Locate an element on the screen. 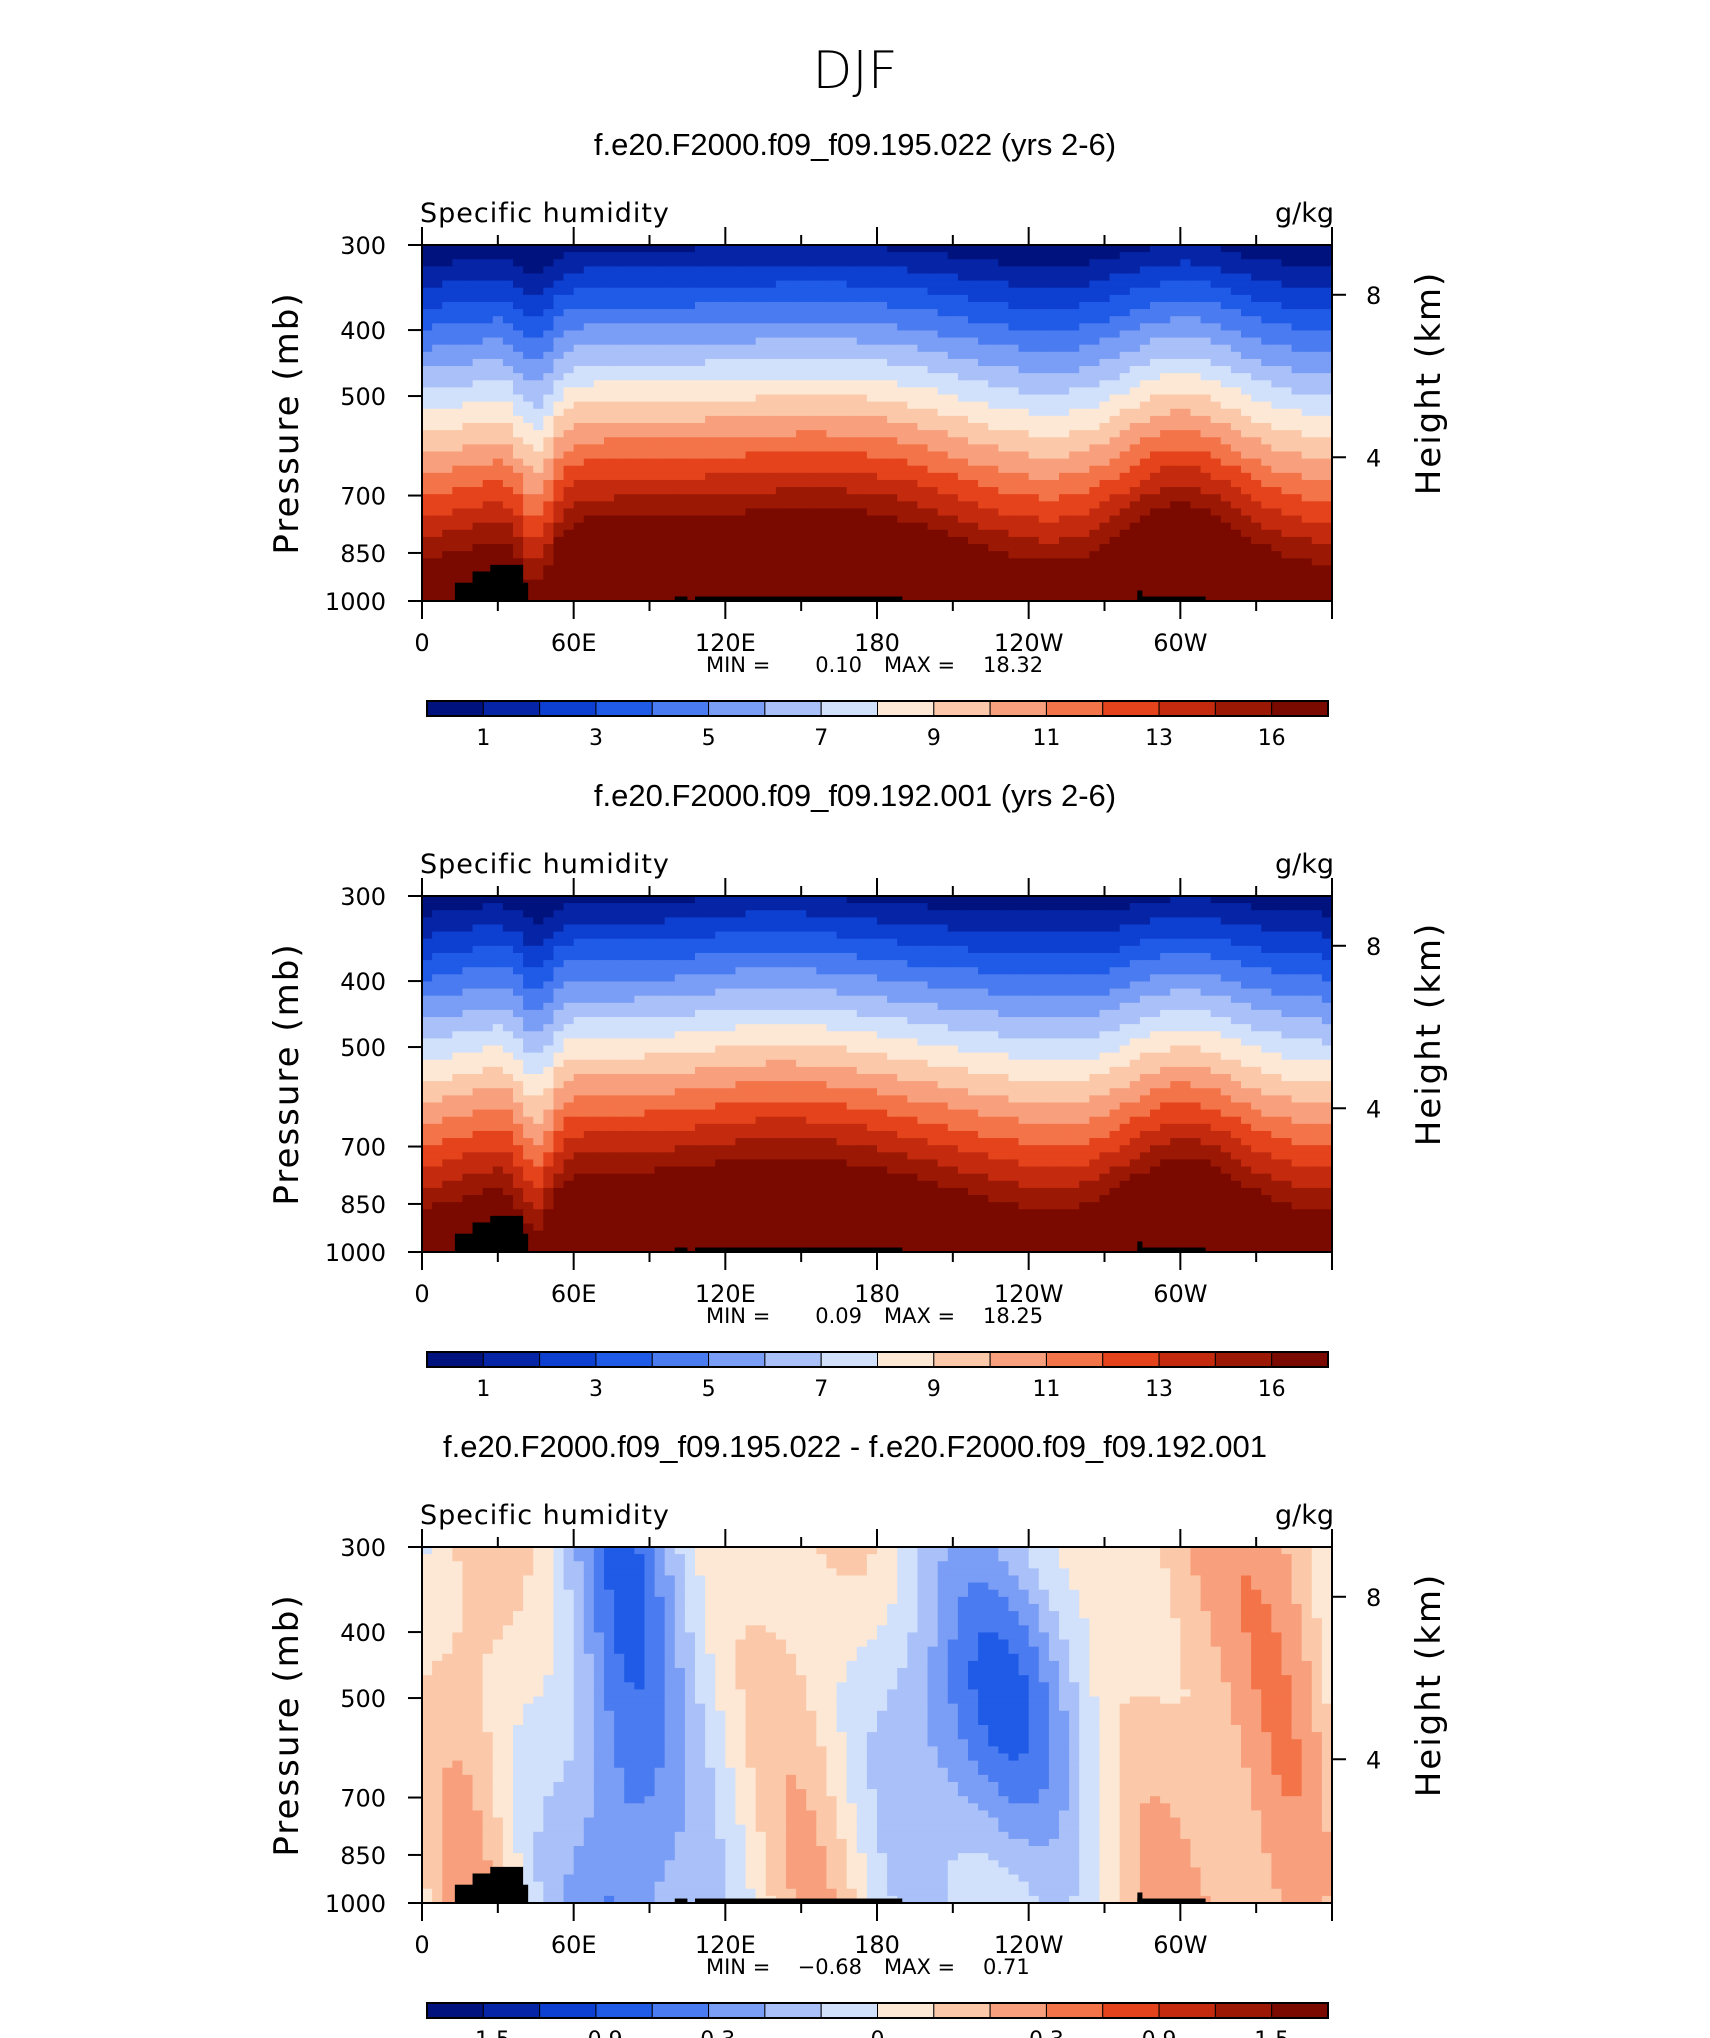 The image size is (1710, 2038). variable-label: Specific humidity is located at coordinates (545, 213).